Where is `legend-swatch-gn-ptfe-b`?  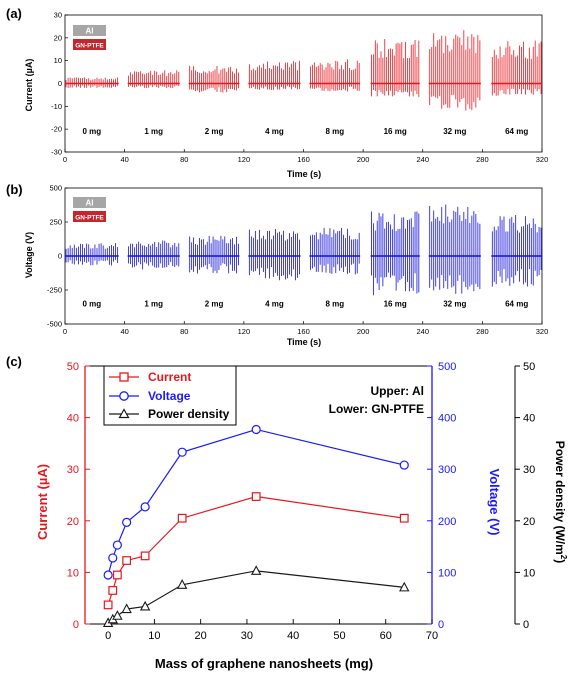 legend-swatch-gn-ptfe-b is located at coordinates (89, 216).